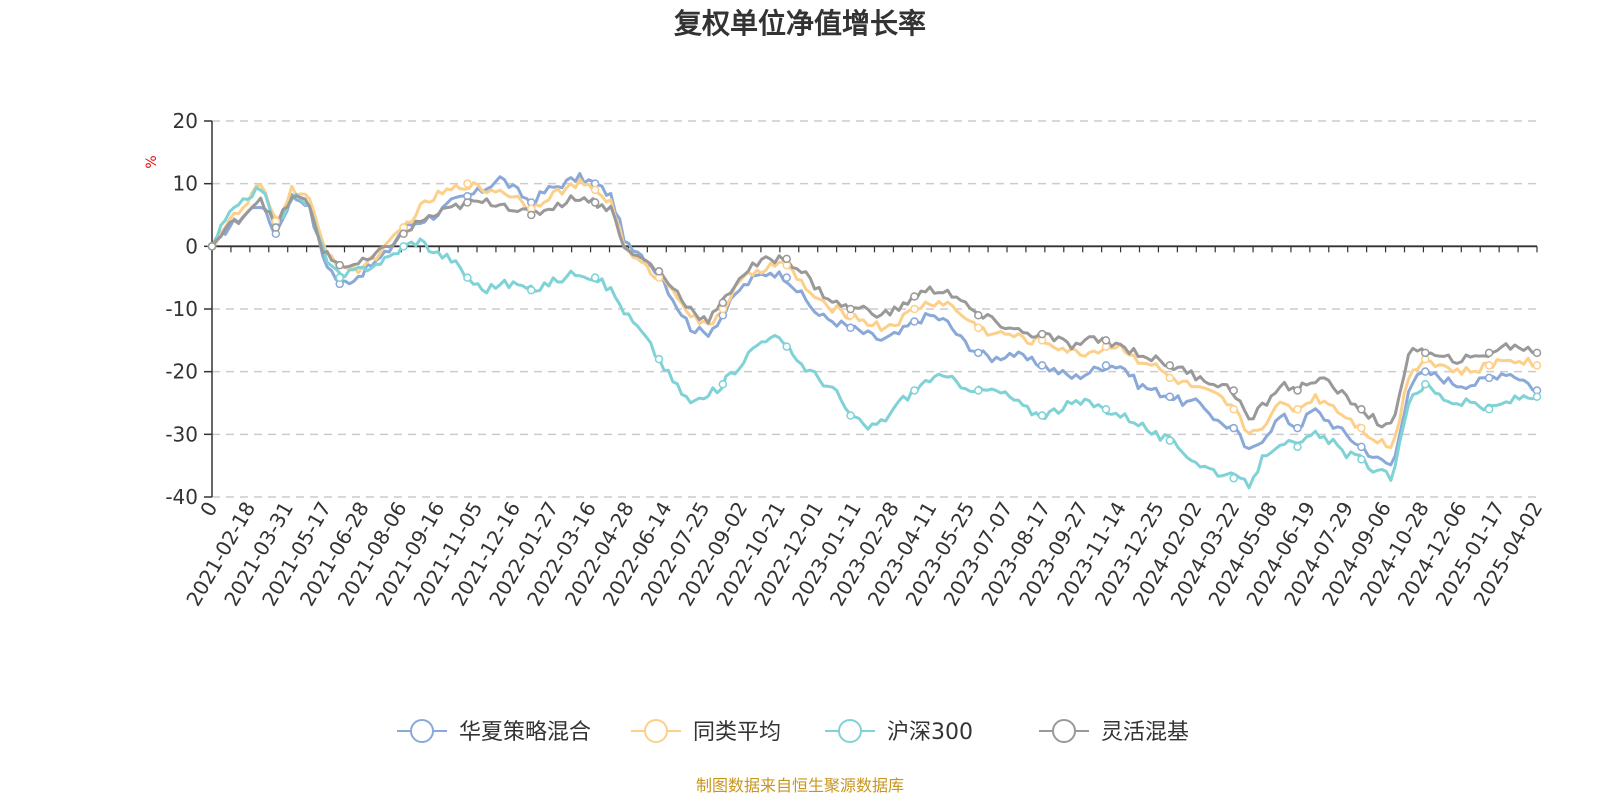 This screenshot has height=800, width=1600. I want to click on y-axis-unit-label: %, so click(152, 161).